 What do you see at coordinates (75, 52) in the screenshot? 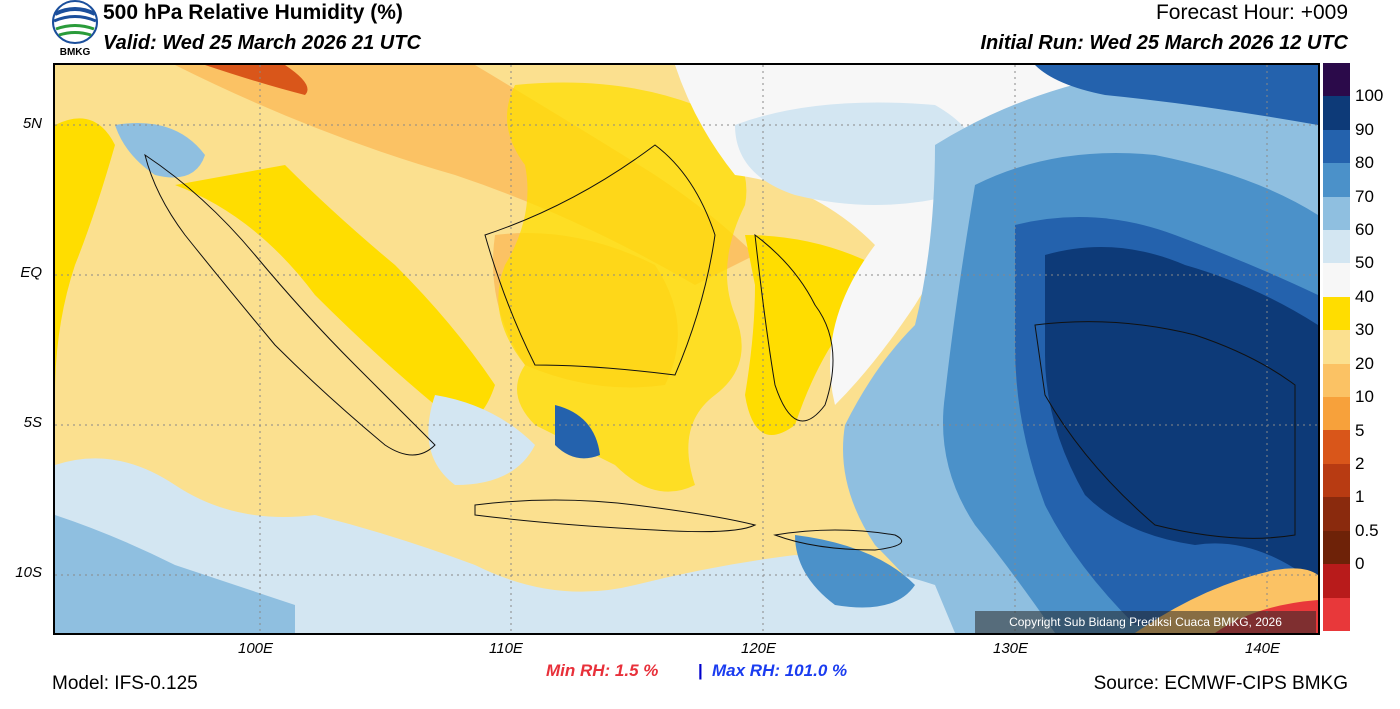
I see `logo-text: BMKG` at bounding box center [75, 52].